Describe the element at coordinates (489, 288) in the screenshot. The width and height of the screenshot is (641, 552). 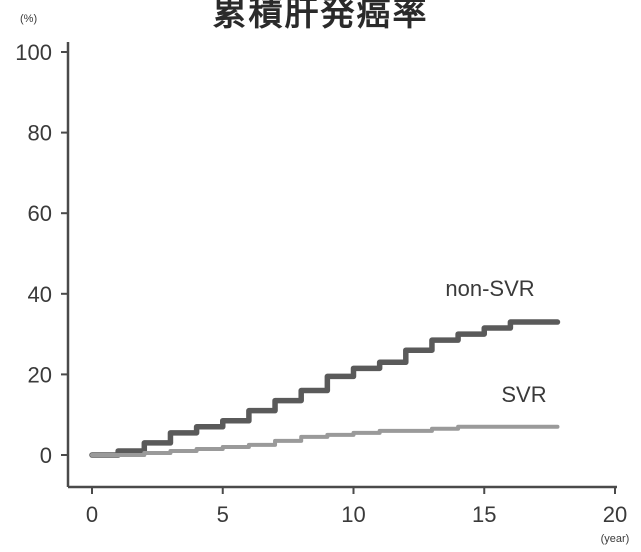
I see `series-label-non-svr: non-SVR` at that location.